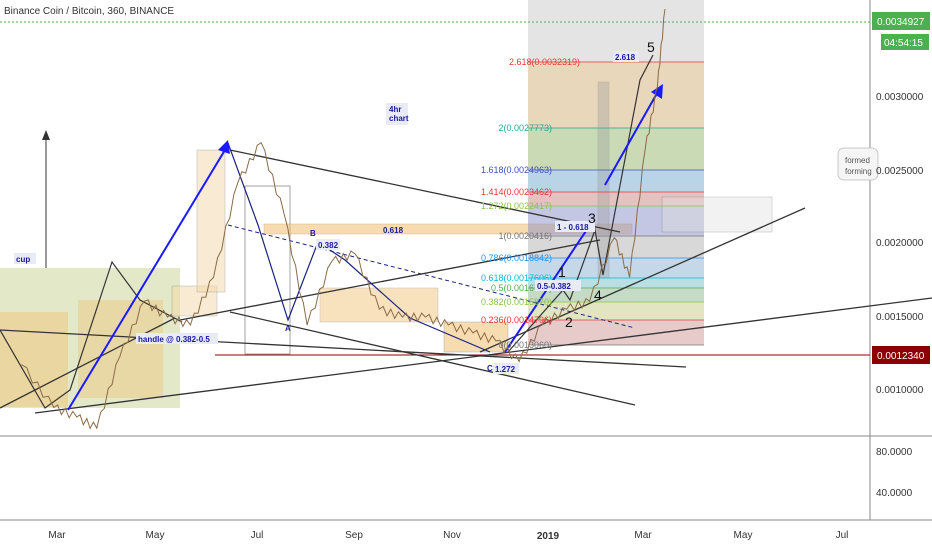 The height and width of the screenshot is (550, 932). Describe the element at coordinates (900, 171) in the screenshot. I see `price-tick: 0.0025000` at that location.